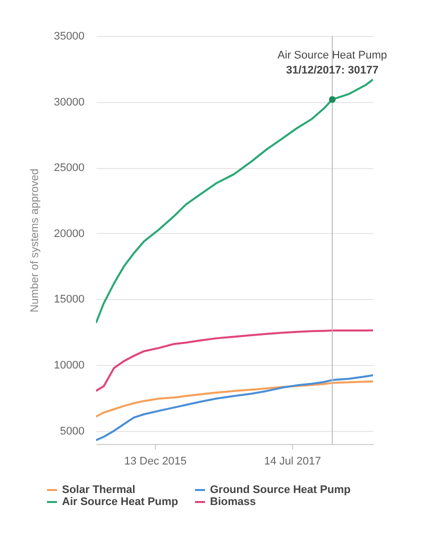 The width and height of the screenshot is (434, 533). Describe the element at coordinates (69, 168) in the screenshot. I see `y-tick-label: 25000` at that location.